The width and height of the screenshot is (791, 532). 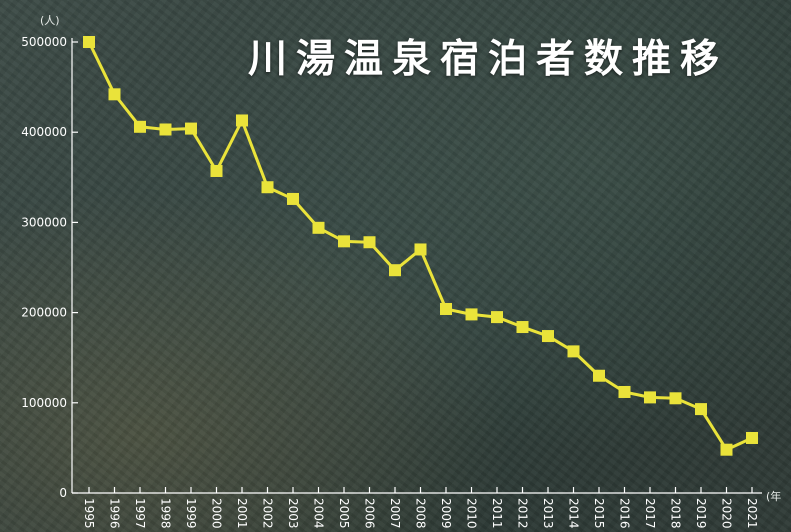 I want to click on chart-title: 川湯温泉宿泊者数推移, so click(x=488, y=59).